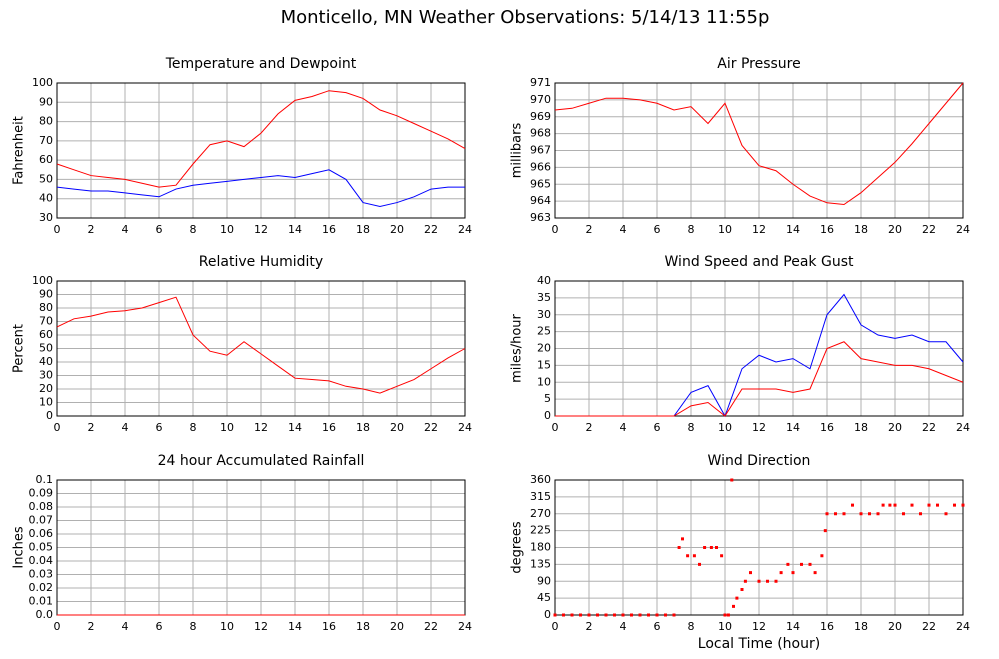 This screenshot has width=999, height=659. I want to click on y-tick-label: 5, so click(547, 398).